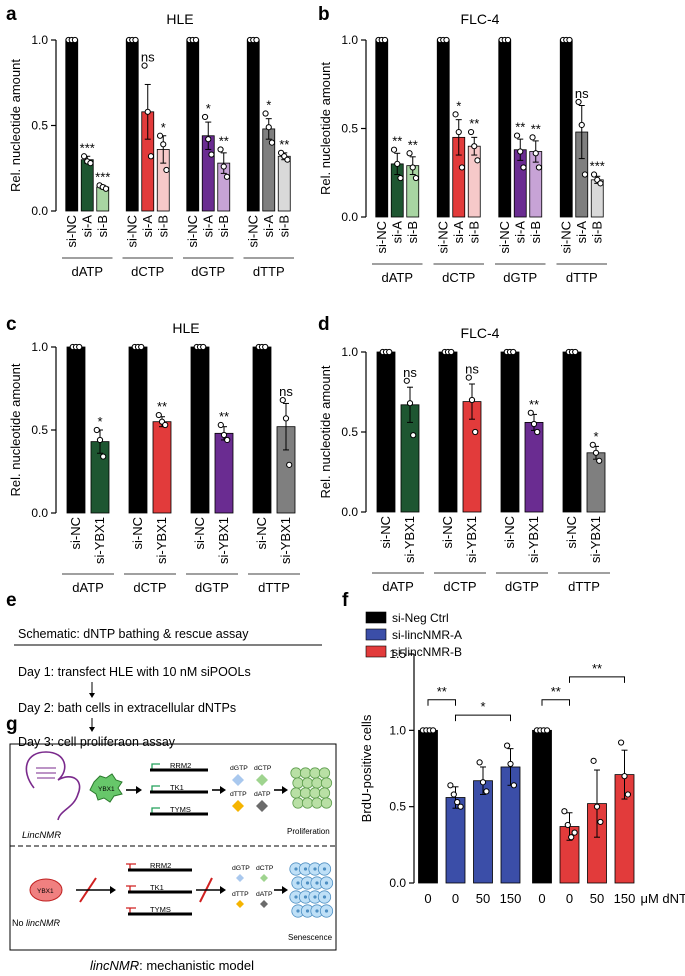 The height and width of the screenshot is (976, 685). What do you see at coordinates (11, 324) in the screenshot?
I see `panel-label-c: c` at bounding box center [11, 324].